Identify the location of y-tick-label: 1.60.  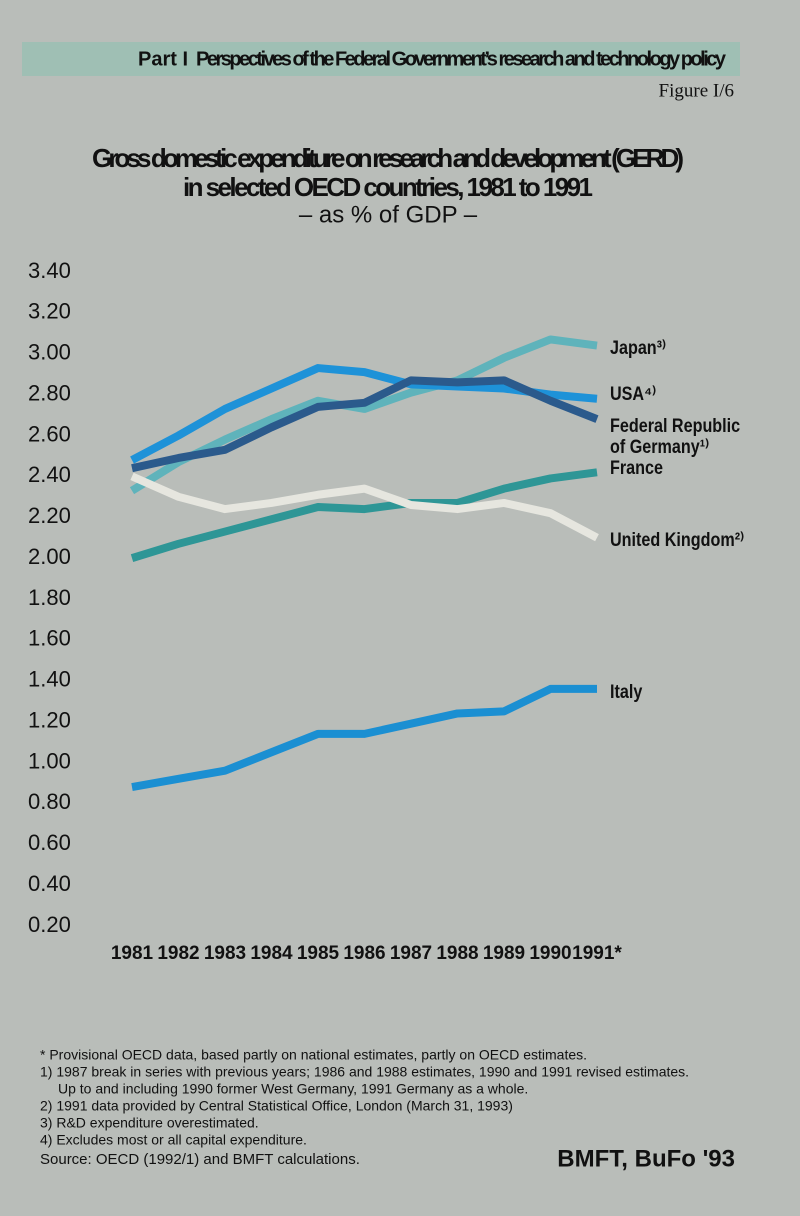
(49, 638).